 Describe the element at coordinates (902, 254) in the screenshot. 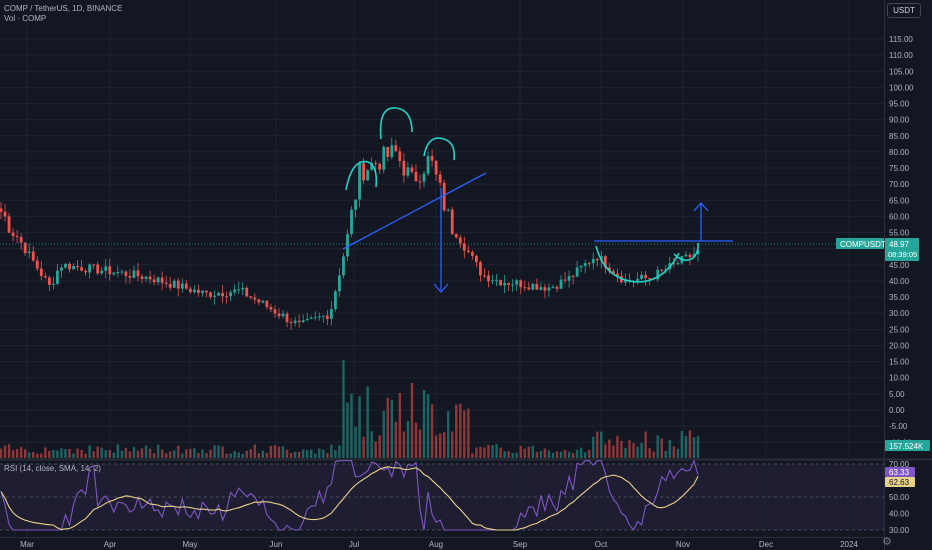

I see `price-tag-countdown: 08:39:05` at that location.